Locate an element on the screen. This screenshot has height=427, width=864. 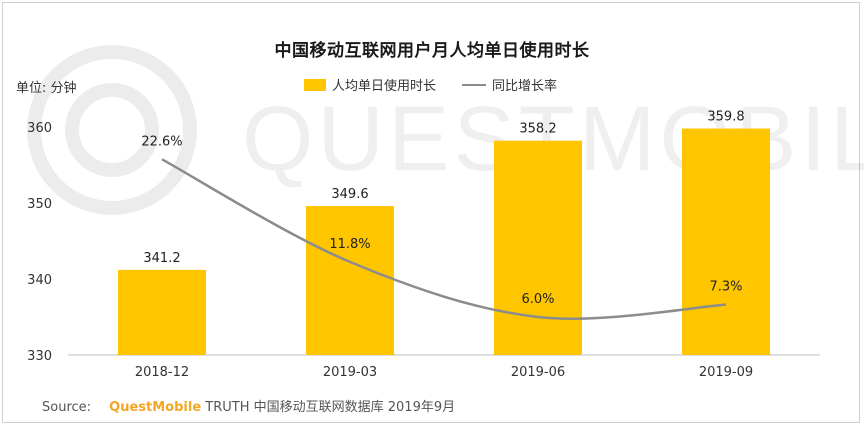
x-tick-label: 2019-03 is located at coordinates (350, 372).